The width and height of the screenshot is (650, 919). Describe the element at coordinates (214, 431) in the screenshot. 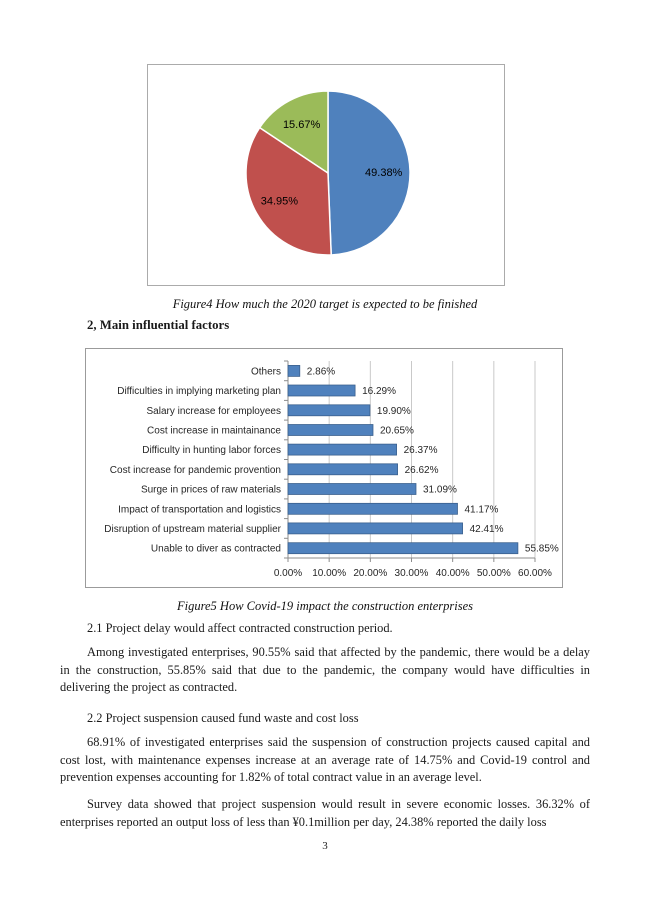

I see `bar-category-label: Cost increase in maintainance` at that location.